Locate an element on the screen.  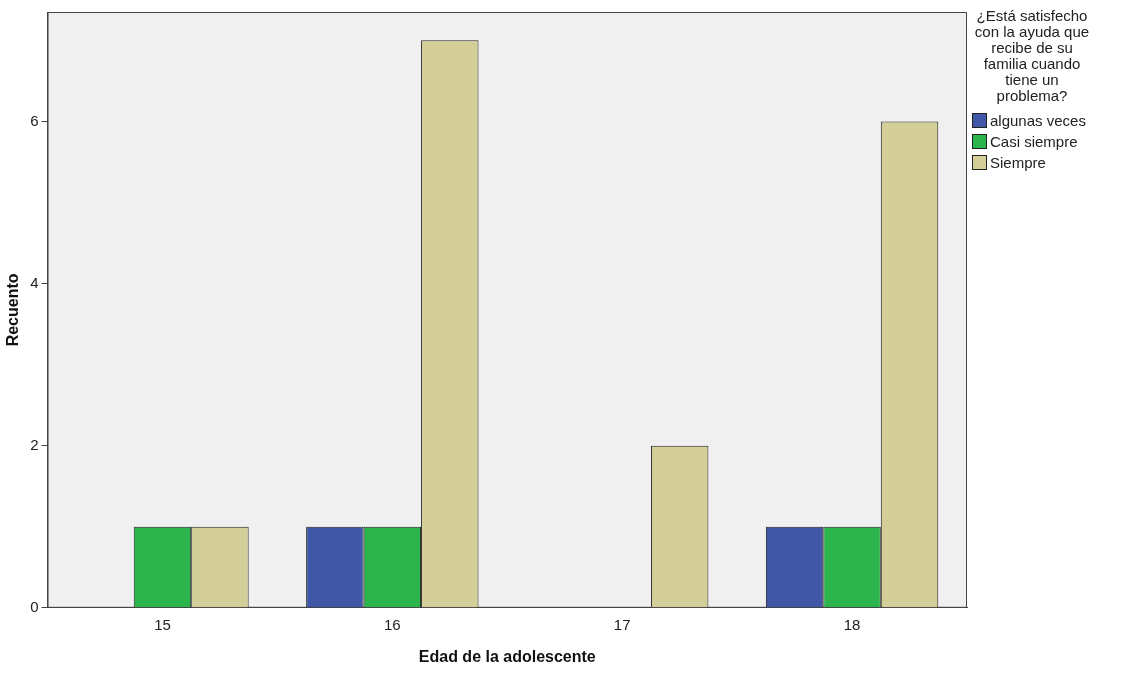
legend-label: Casi siempre is located at coordinates (1034, 141).